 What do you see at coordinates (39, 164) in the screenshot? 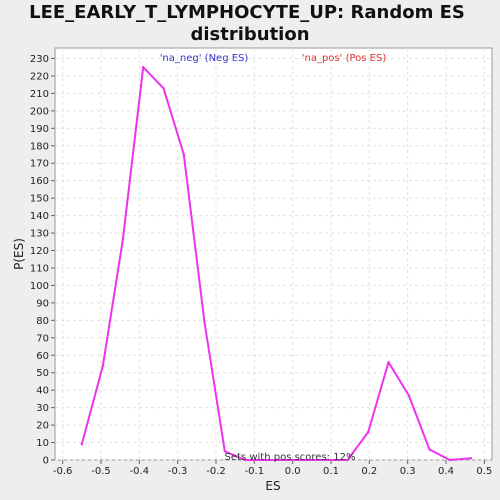
I see `y-tick-label: 170` at bounding box center [39, 164].